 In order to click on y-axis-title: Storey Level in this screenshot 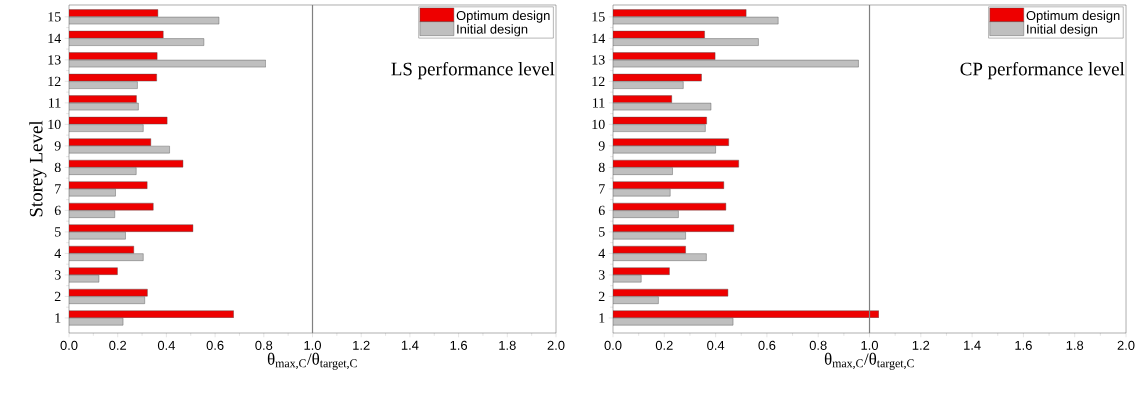, I will do `click(38, 168)`.